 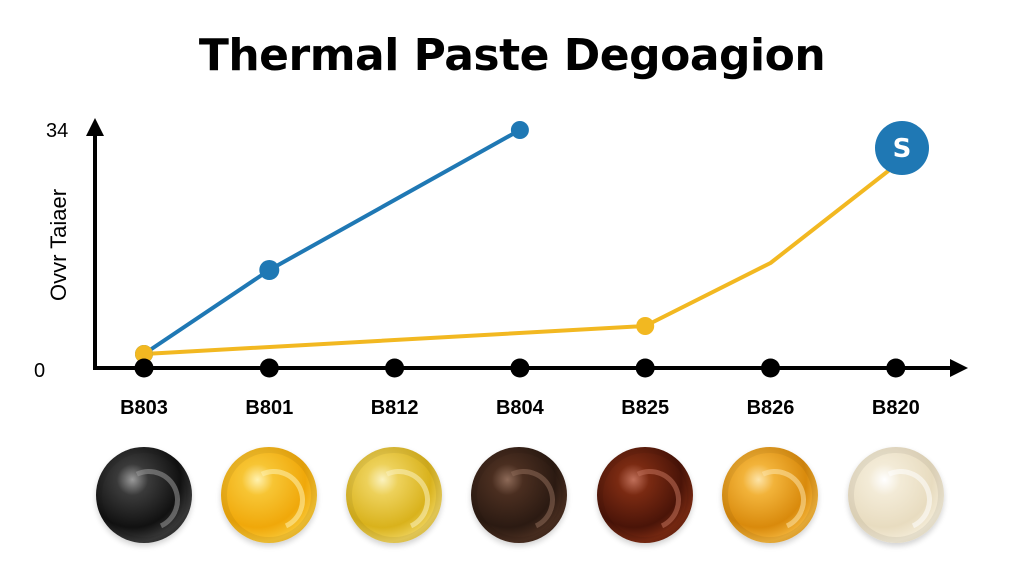 I want to click on paste-swatch-cream, so click(x=896, y=495).